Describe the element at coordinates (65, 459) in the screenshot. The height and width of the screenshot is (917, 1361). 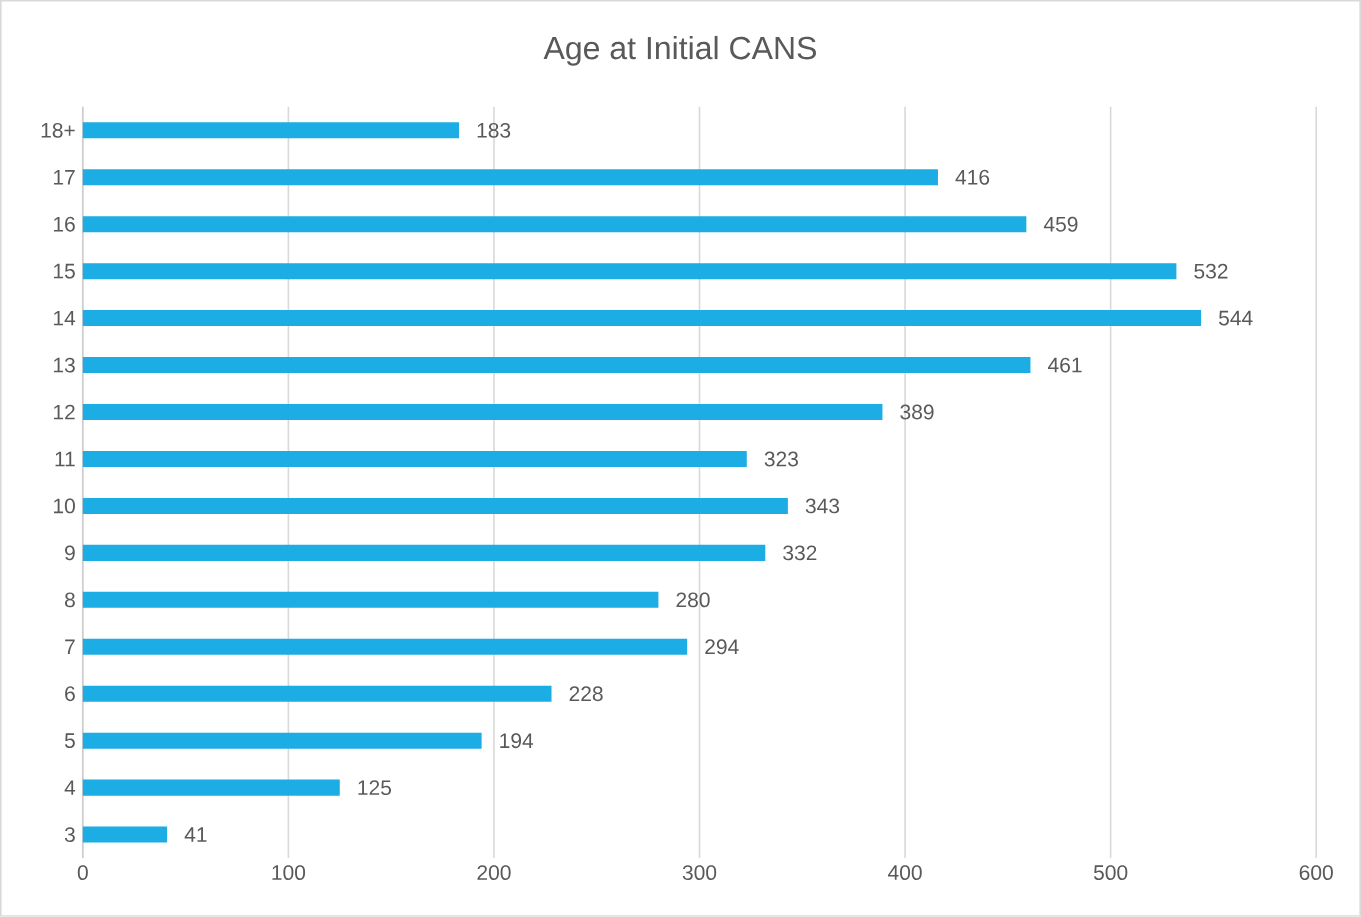
I see `y-tick-label: 11` at that location.